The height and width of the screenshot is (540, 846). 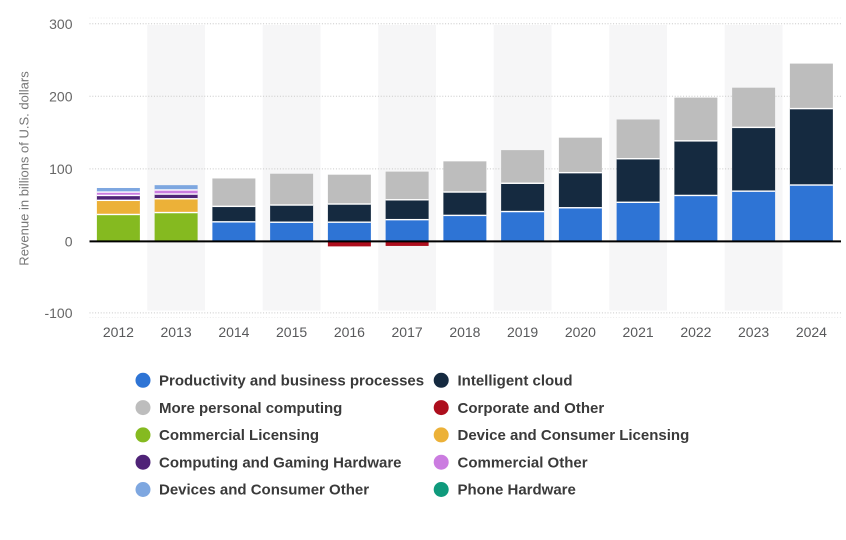 What do you see at coordinates (753, 332) in the screenshot?
I see `svg-text: 2023` at bounding box center [753, 332].